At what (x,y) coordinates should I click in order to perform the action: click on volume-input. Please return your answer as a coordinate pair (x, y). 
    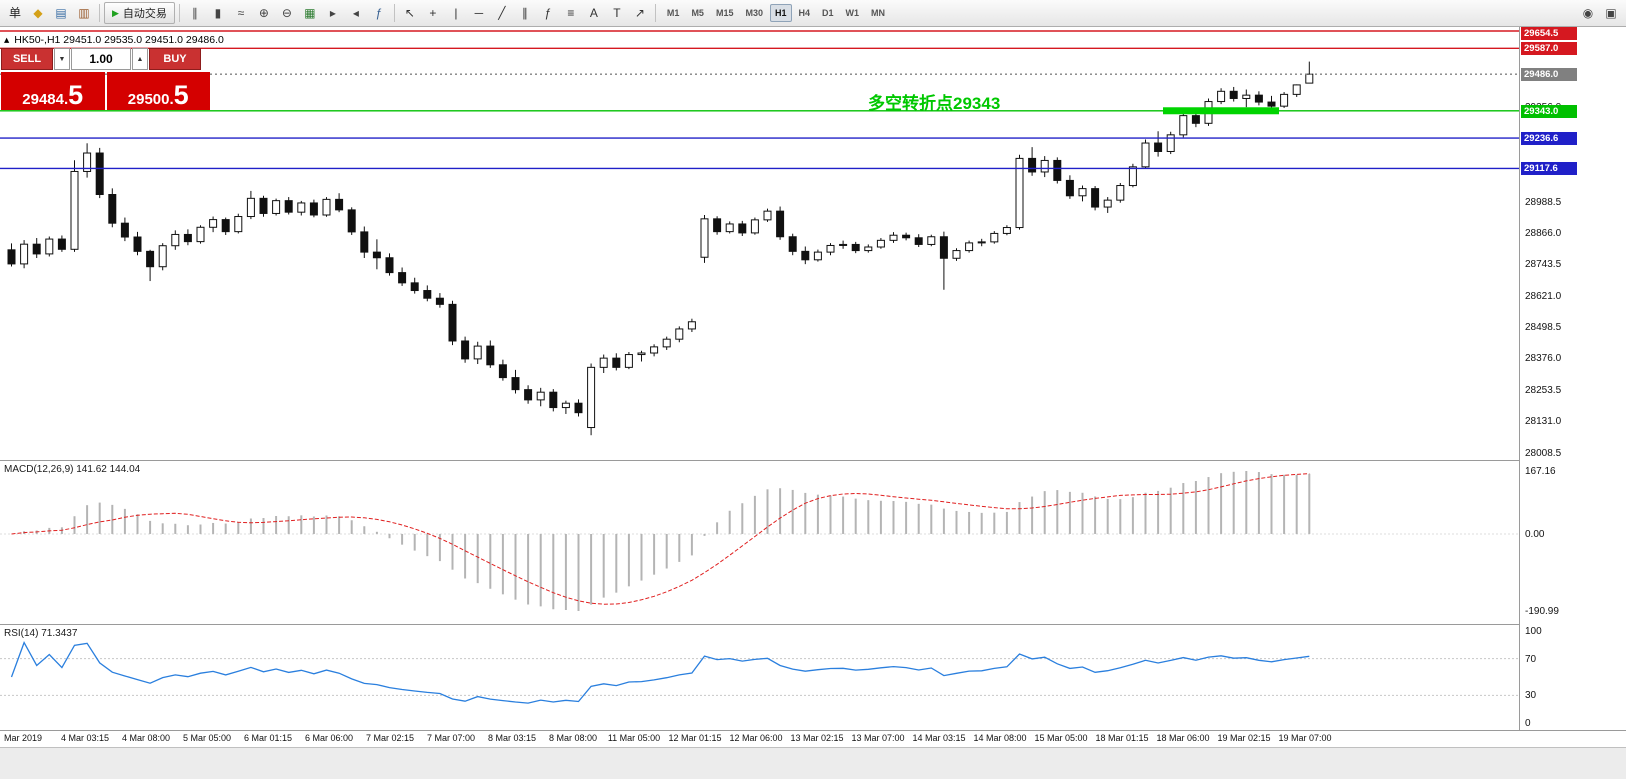
    Looking at the image, I should click on (101, 59).